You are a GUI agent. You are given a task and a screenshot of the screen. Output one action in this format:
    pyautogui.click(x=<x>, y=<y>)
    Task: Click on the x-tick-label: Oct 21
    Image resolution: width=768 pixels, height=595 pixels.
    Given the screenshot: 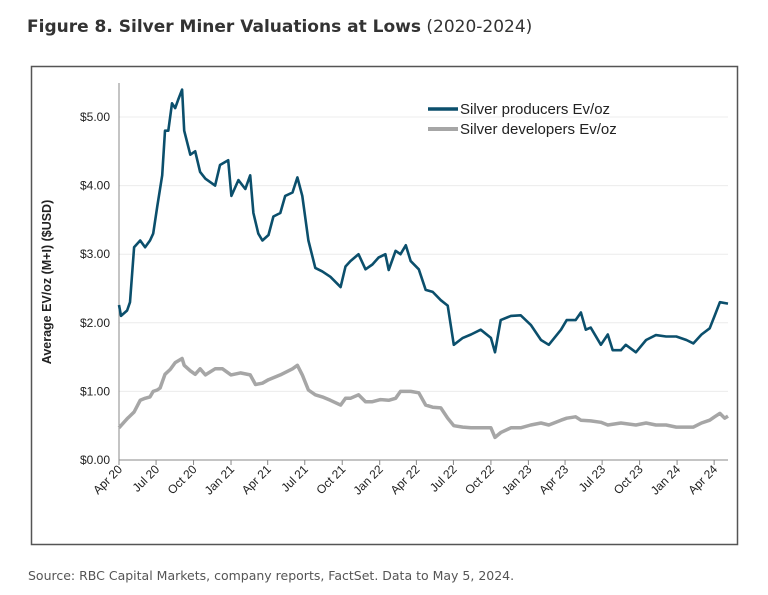 What is the action you would take?
    pyautogui.click(x=330, y=479)
    